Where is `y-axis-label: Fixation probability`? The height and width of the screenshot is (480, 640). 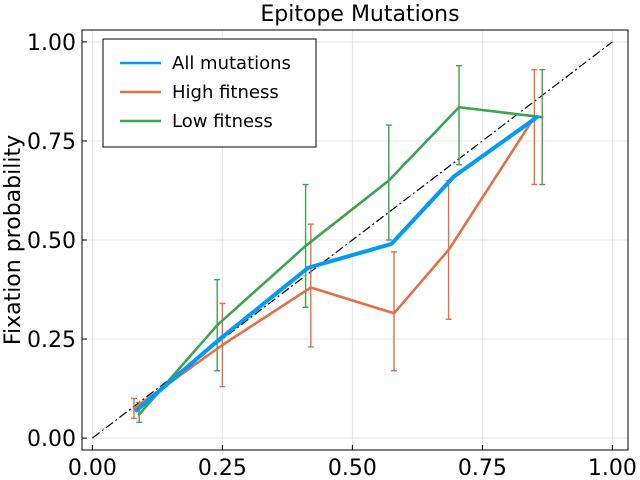
y-axis-label: Fixation probability is located at coordinates (13, 240).